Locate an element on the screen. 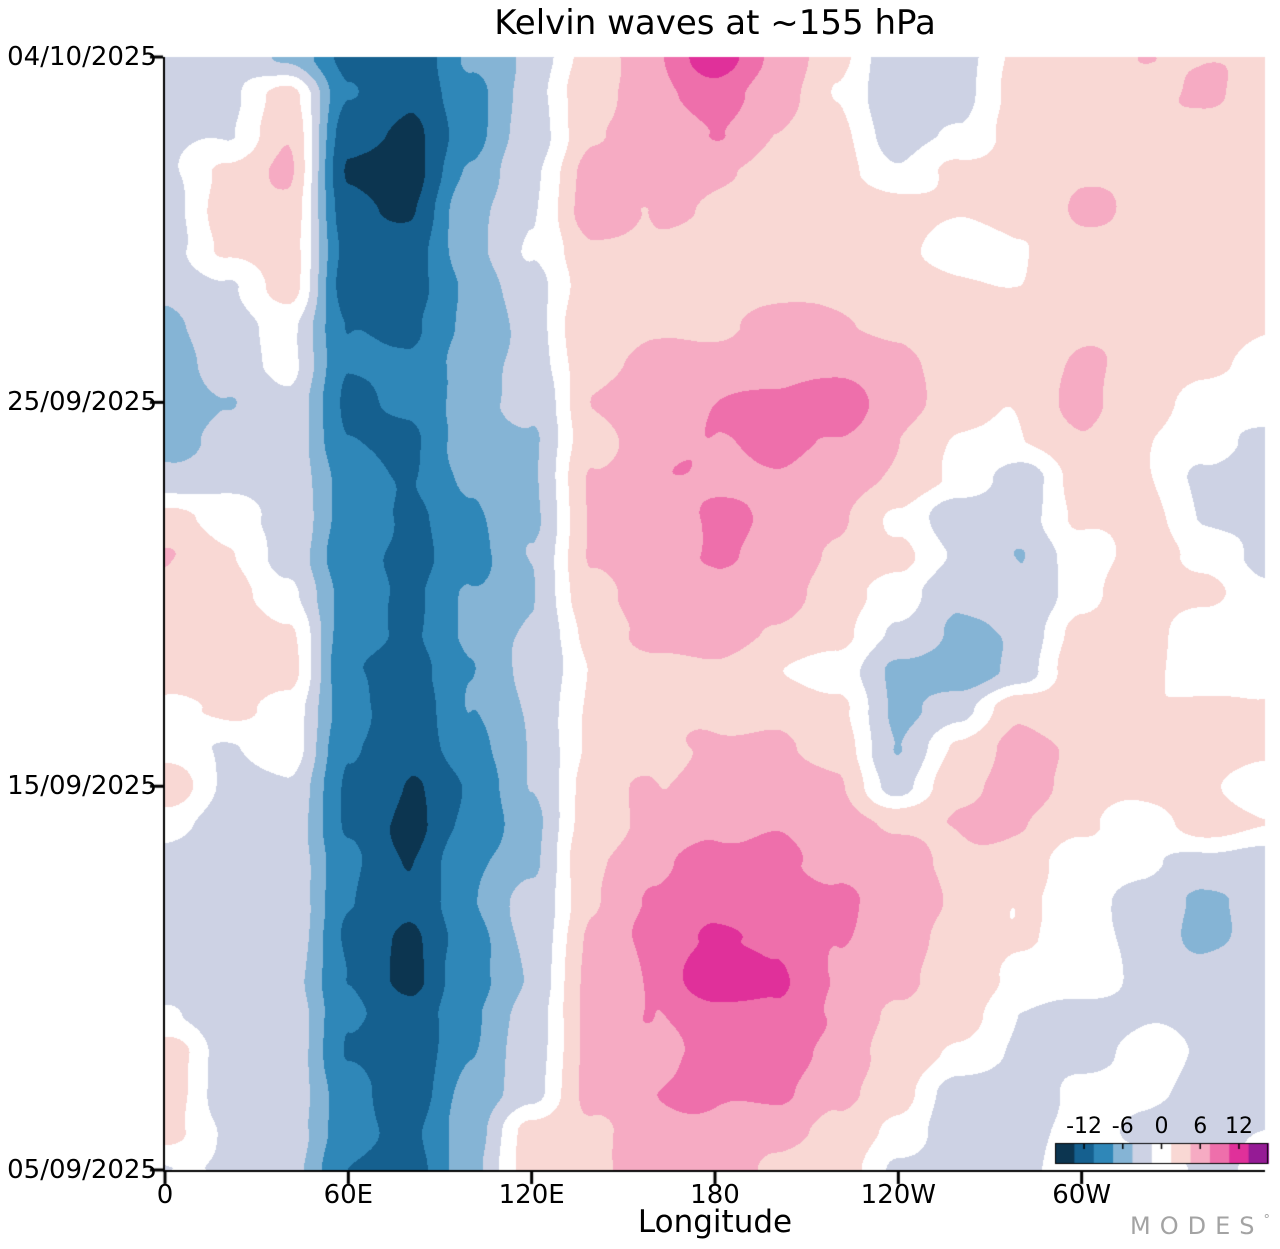 The height and width of the screenshot is (1249, 1280). modes-logo-degree-mark: ° is located at coordinates (1267, 1220).